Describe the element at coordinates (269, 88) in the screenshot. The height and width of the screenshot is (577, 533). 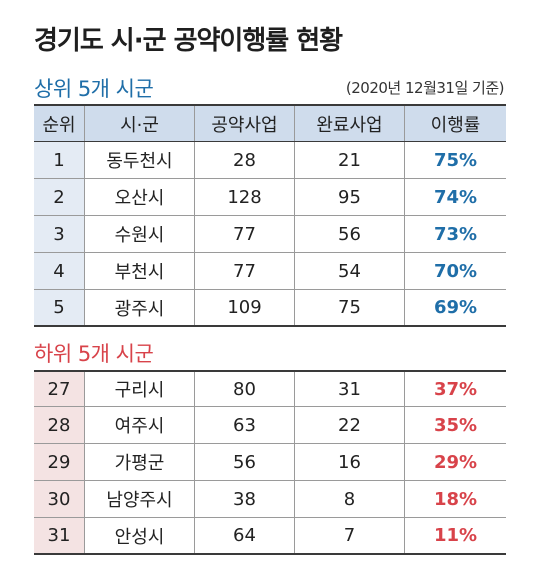
I see `top-section-header: 상위 5개 시군 (2020년 12월31일 기준)` at that location.